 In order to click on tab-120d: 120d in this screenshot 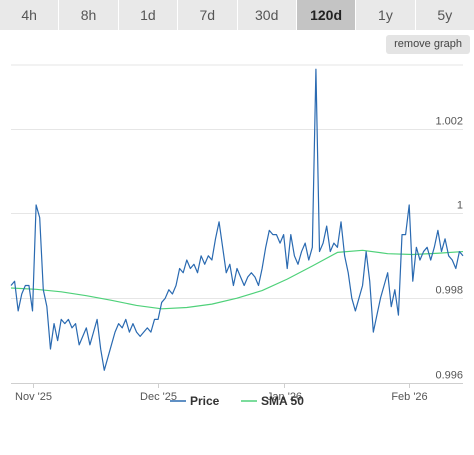, I will do `click(326, 15)`.